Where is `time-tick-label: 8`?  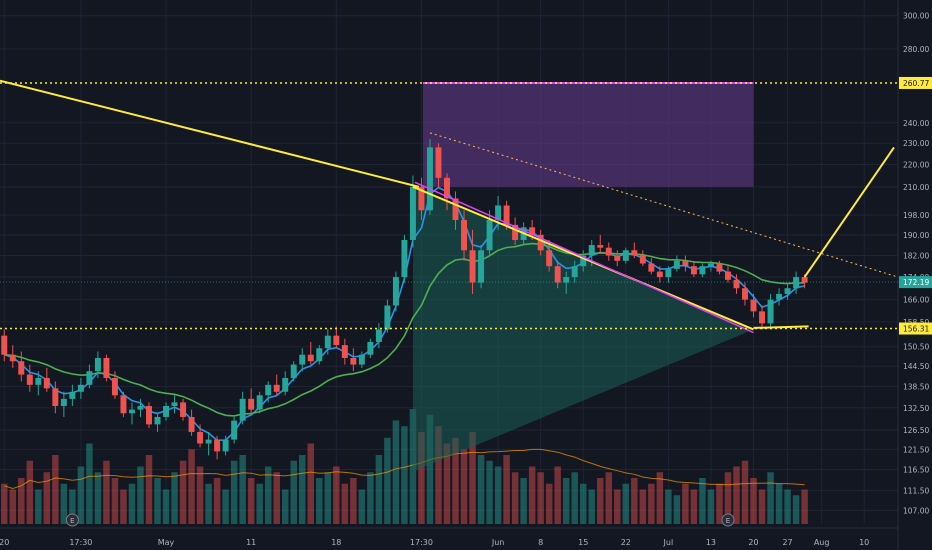 time-tick-label: 8 is located at coordinates (540, 542).